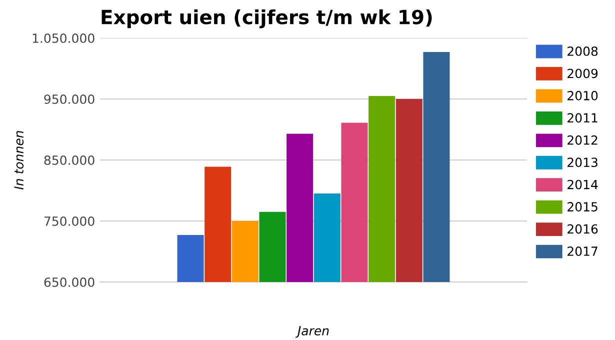 The image size is (615, 340). I want to click on legend-label: 2016, so click(583, 229).